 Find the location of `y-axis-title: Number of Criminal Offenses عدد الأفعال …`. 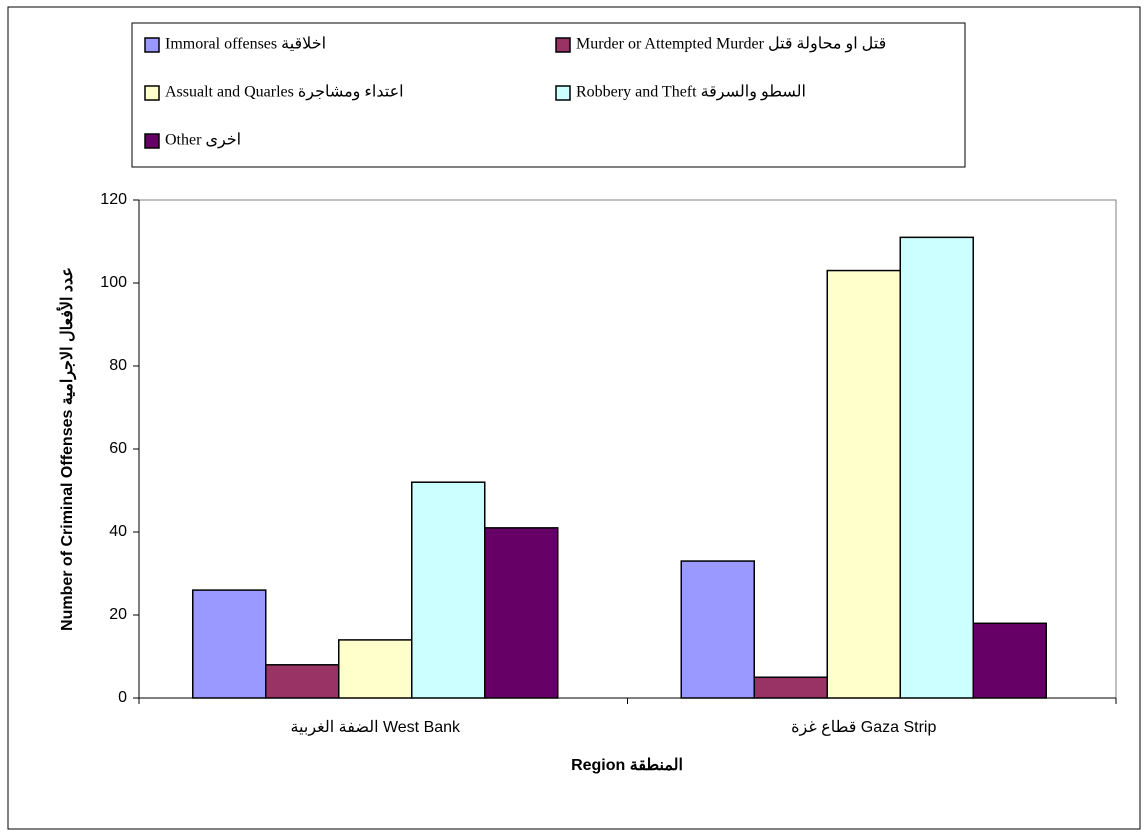

y-axis-title: Number of Criminal Offenses عدد الأفعال … is located at coordinates (66, 449).